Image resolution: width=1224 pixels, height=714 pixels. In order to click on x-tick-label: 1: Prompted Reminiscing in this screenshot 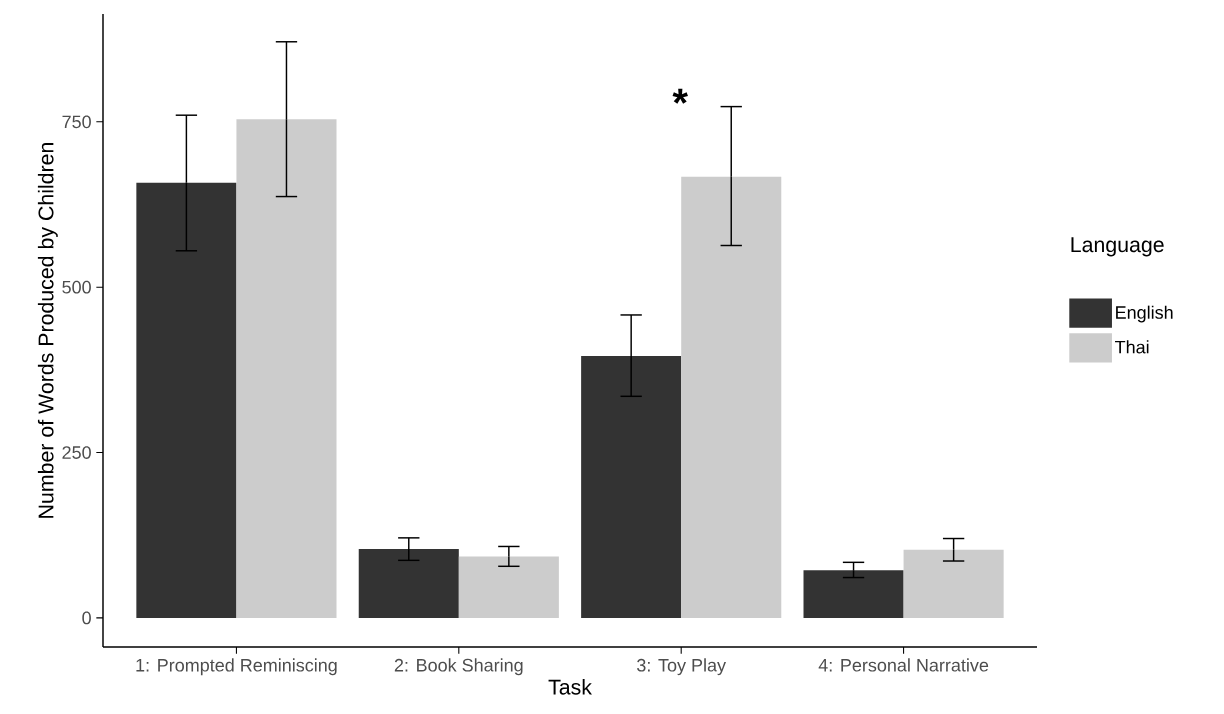, I will do `click(236, 667)`.